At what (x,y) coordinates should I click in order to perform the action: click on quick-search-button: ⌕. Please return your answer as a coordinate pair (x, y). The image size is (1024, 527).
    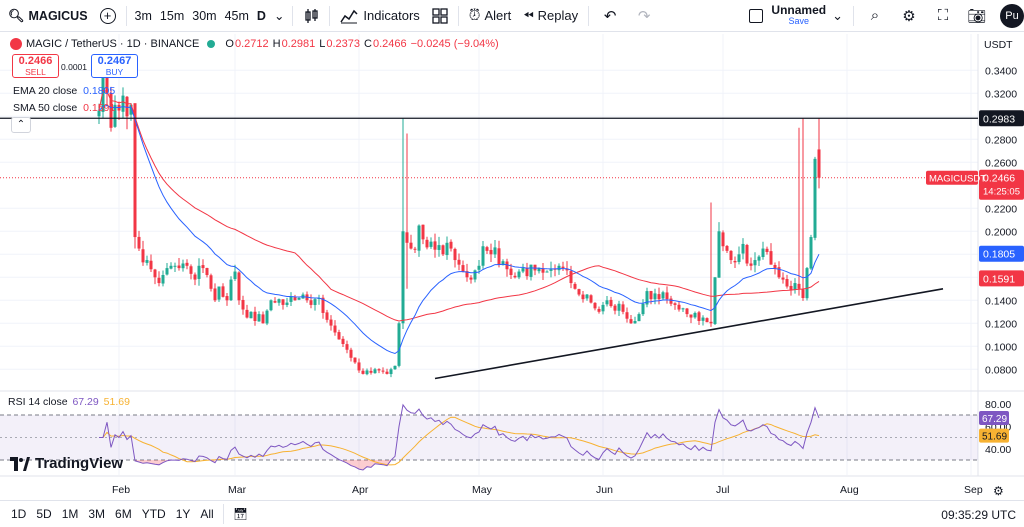
    Looking at the image, I should click on (875, 16).